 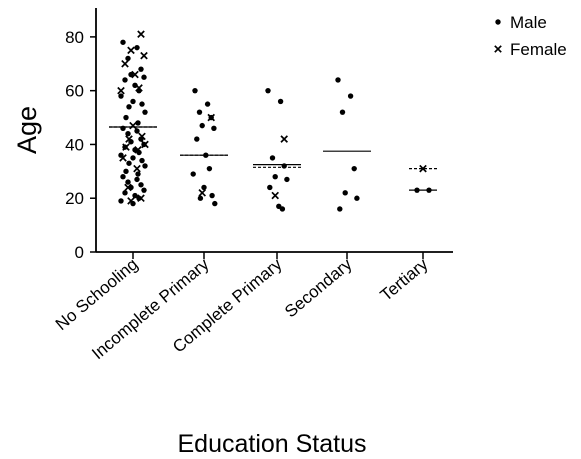 What do you see at coordinates (538, 49) in the screenshot?
I see `legend-label: Female` at bounding box center [538, 49].